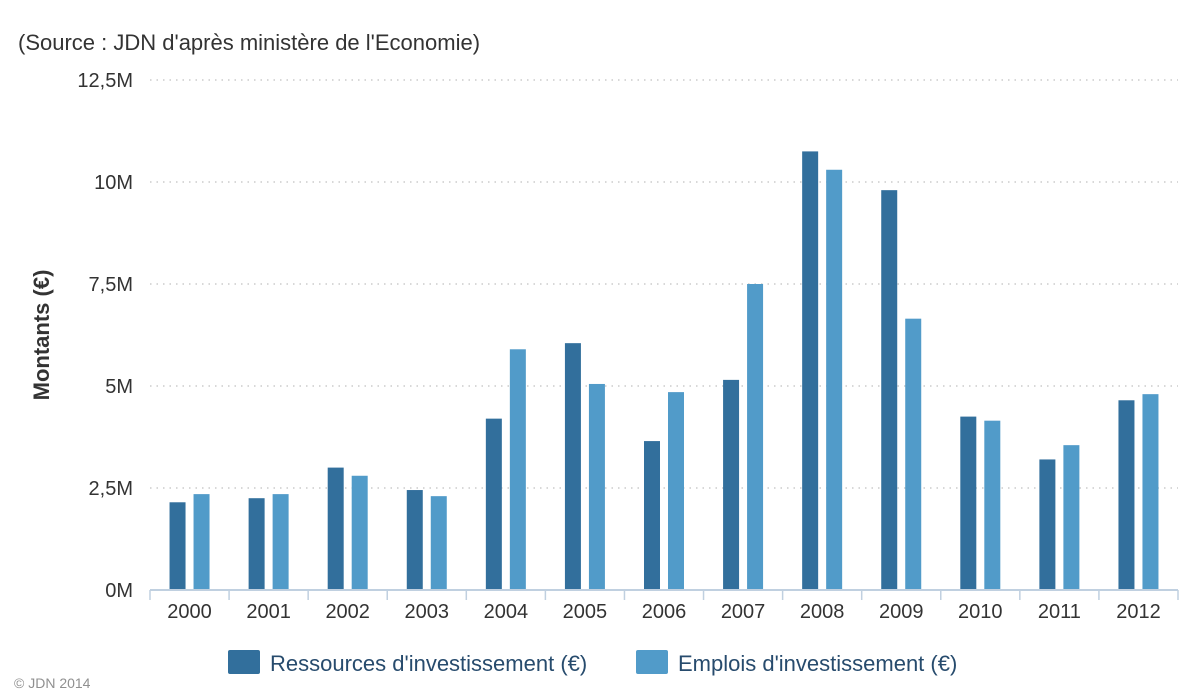  Describe the element at coordinates (1059, 612) in the screenshot. I see `x-tick-label: 2011` at that location.